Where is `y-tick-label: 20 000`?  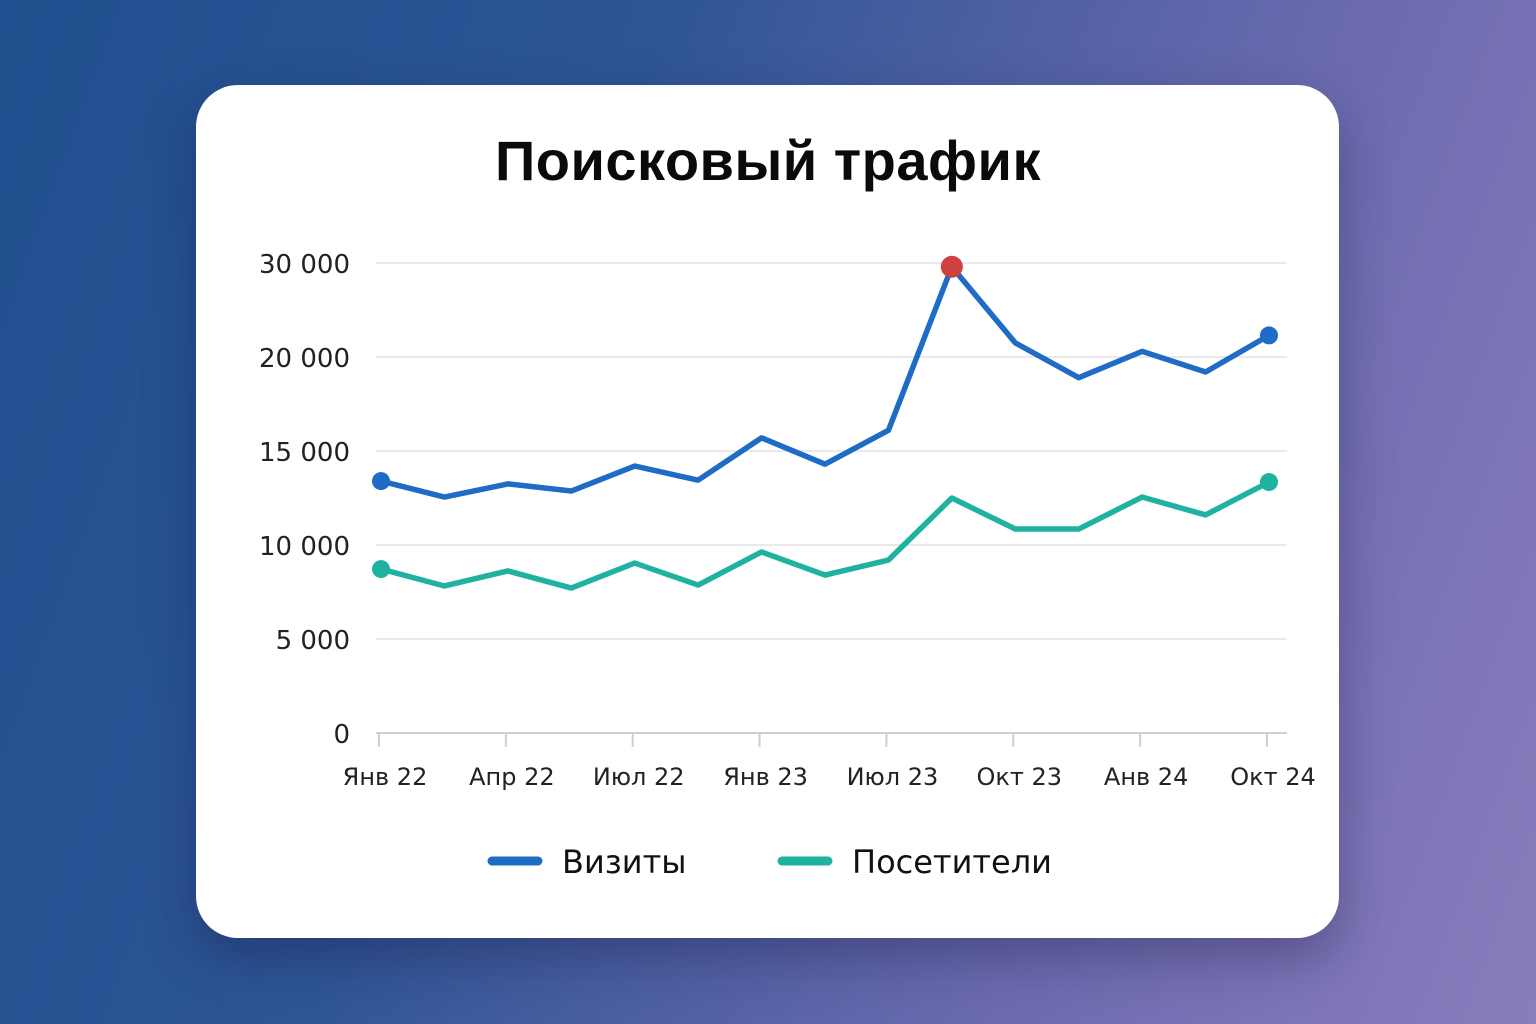
y-tick-label: 20 000 is located at coordinates (304, 359).